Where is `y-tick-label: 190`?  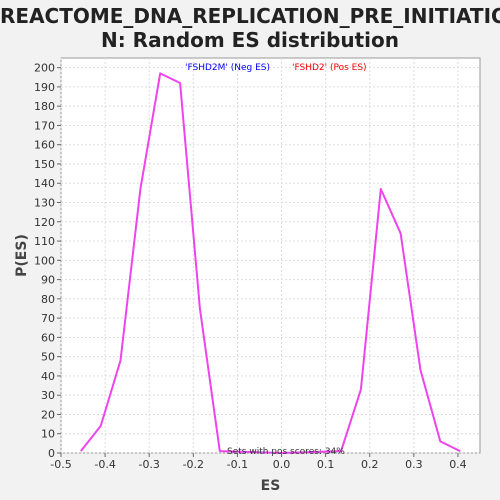 y-tick-label: 190 is located at coordinates (44, 87).